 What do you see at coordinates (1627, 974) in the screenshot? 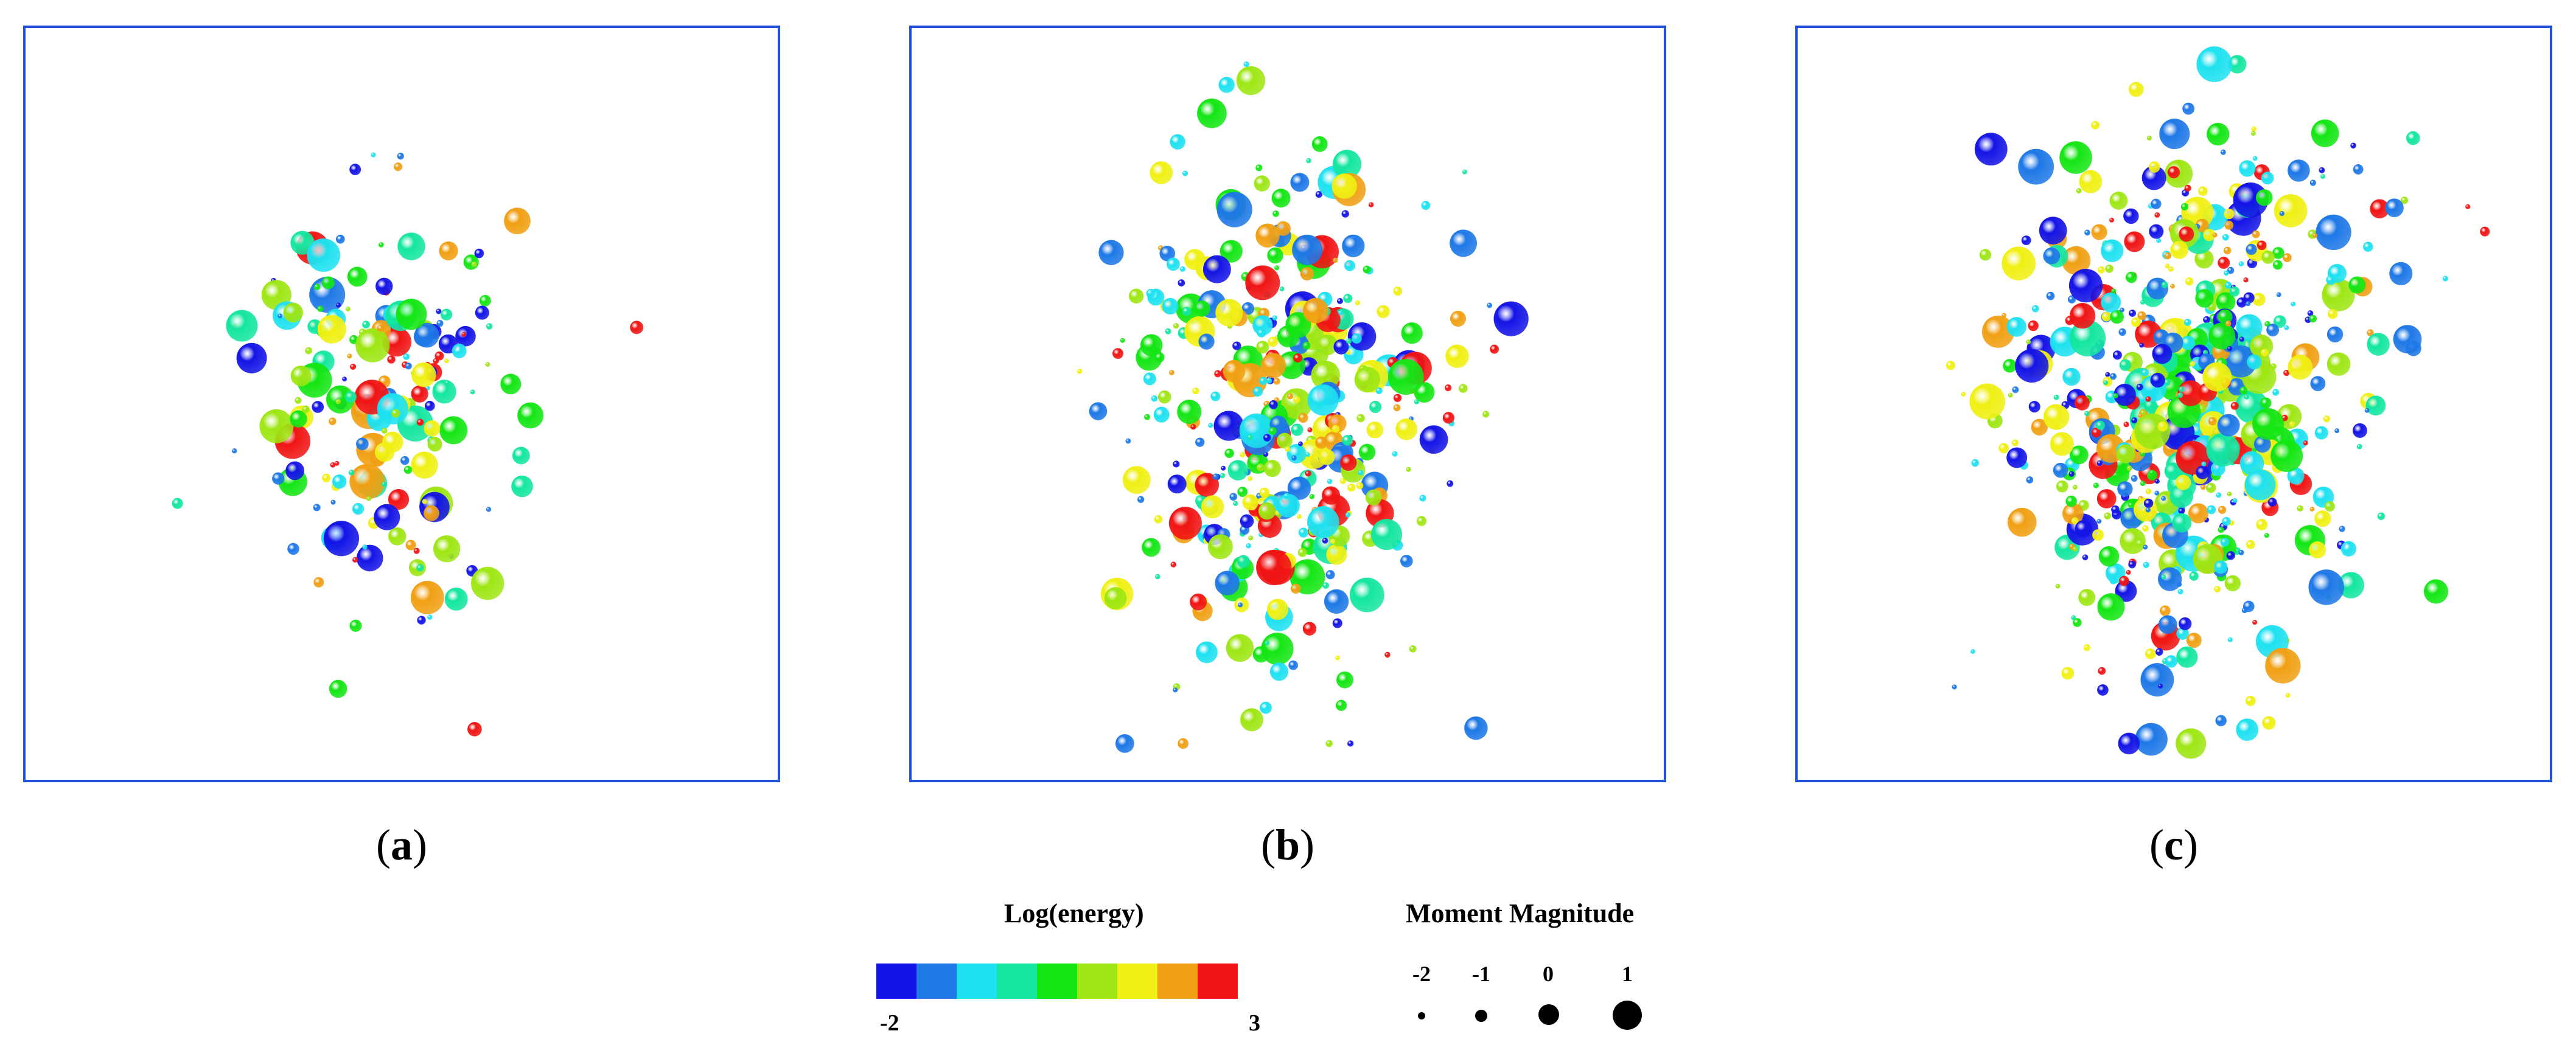
I see `moment-label-1: 1` at bounding box center [1627, 974].